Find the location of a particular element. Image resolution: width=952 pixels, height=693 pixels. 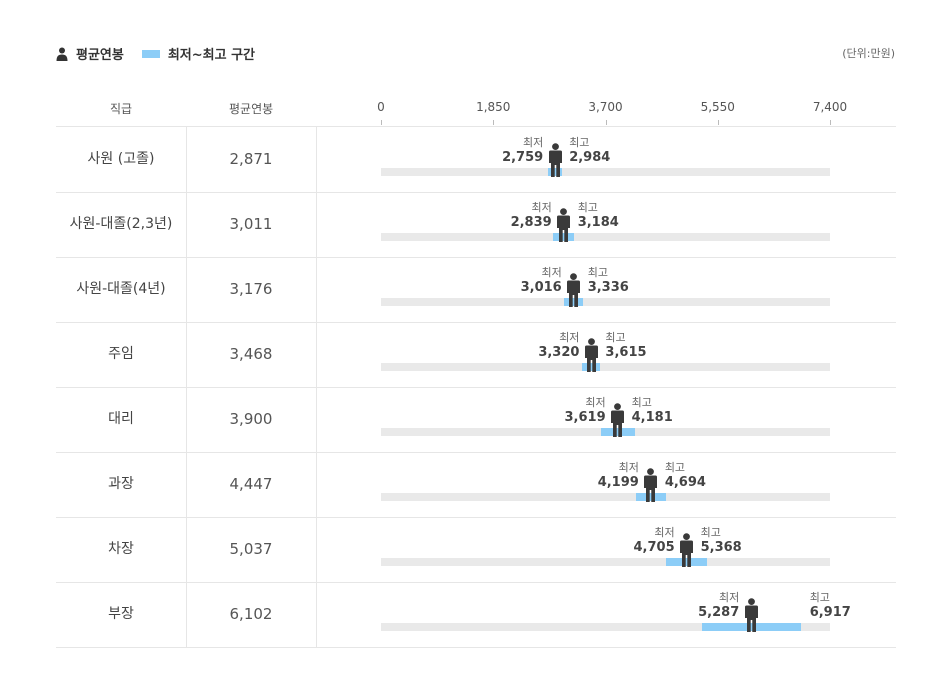

min-label: 최저 4,199 is located at coordinates (618, 476).